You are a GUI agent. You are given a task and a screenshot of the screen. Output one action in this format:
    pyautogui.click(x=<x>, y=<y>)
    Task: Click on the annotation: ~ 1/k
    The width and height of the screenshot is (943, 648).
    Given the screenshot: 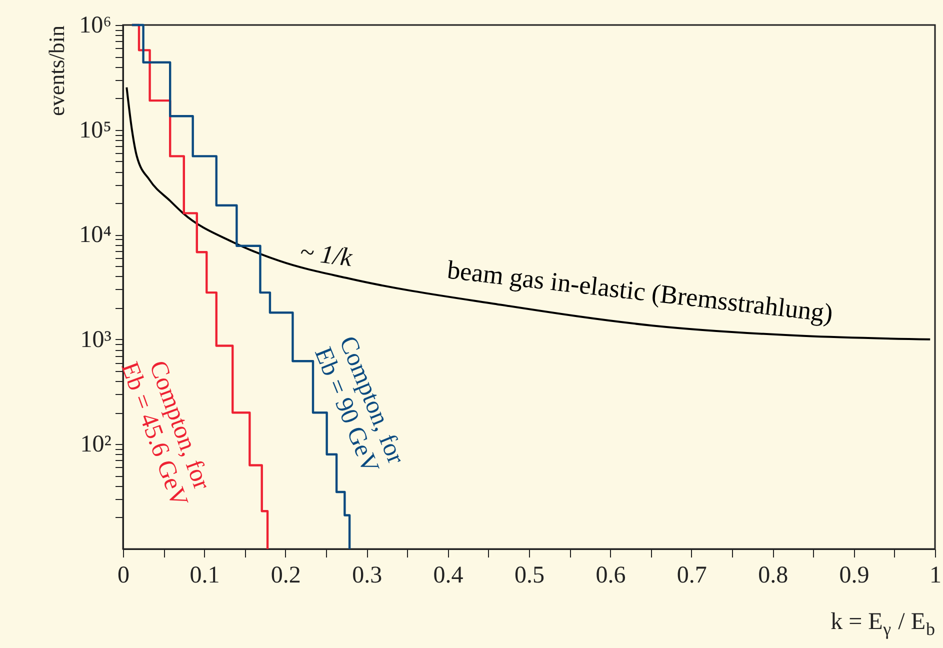 What is the action you would take?
    pyautogui.click(x=326, y=254)
    